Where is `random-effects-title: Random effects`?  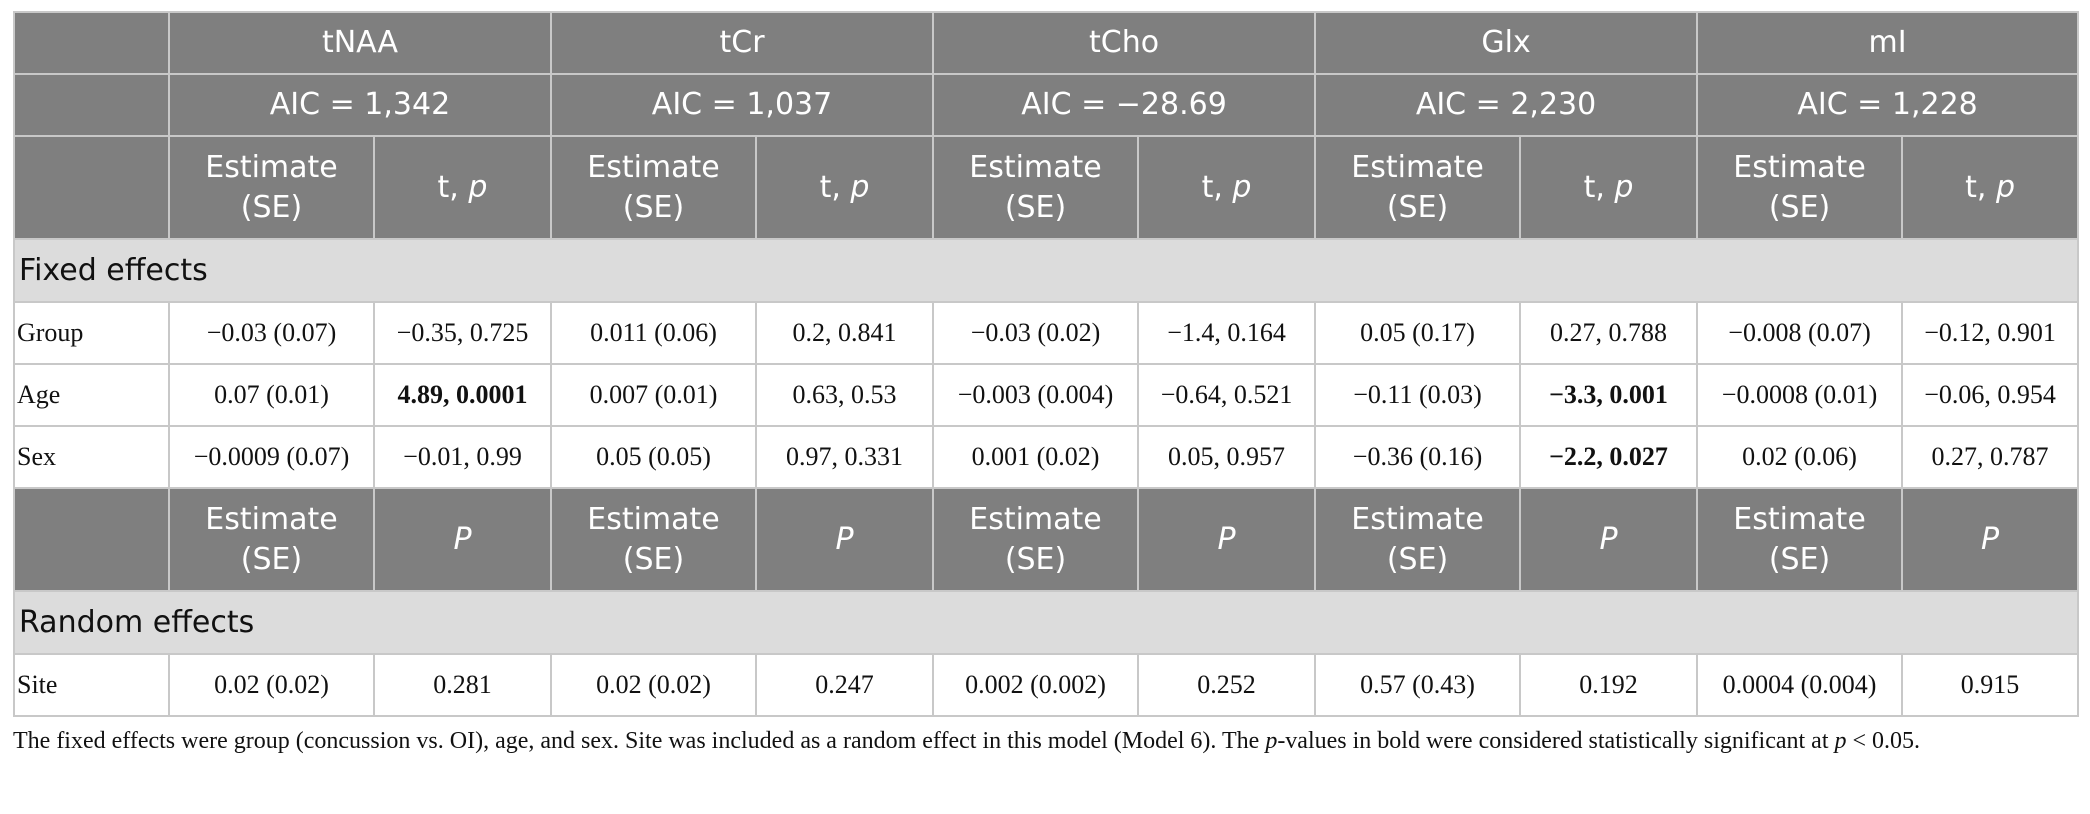
random-effects-title: Random effects is located at coordinates (1046, 622).